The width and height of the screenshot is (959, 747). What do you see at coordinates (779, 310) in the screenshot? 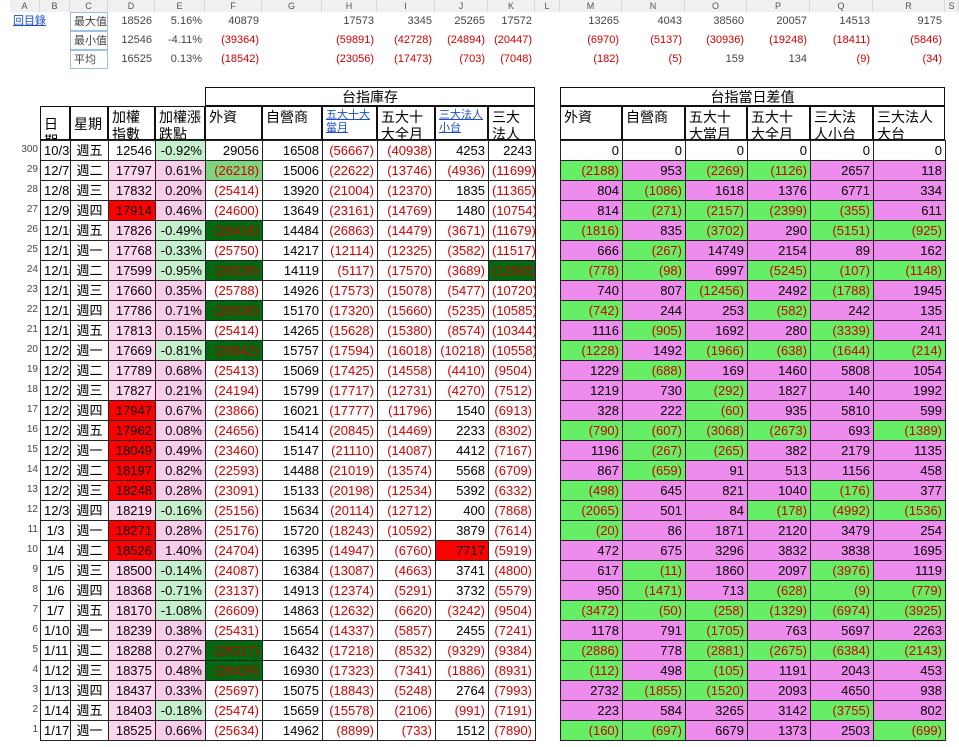
I see `cell: (582)` at bounding box center [779, 310].